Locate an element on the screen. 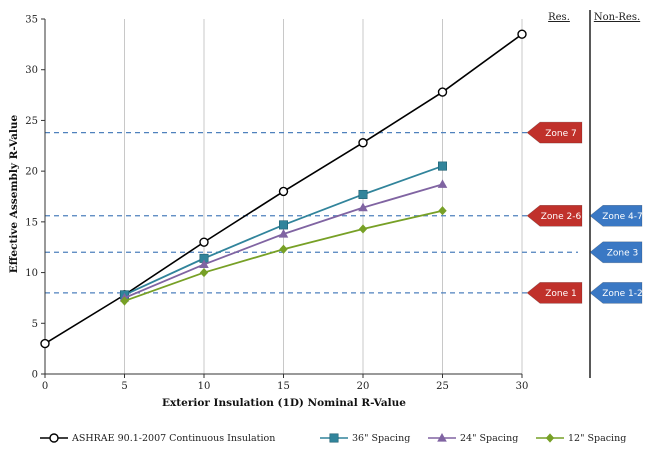 The width and height of the screenshot is (647, 451). x-tick-label: 25 is located at coordinates (442, 386).